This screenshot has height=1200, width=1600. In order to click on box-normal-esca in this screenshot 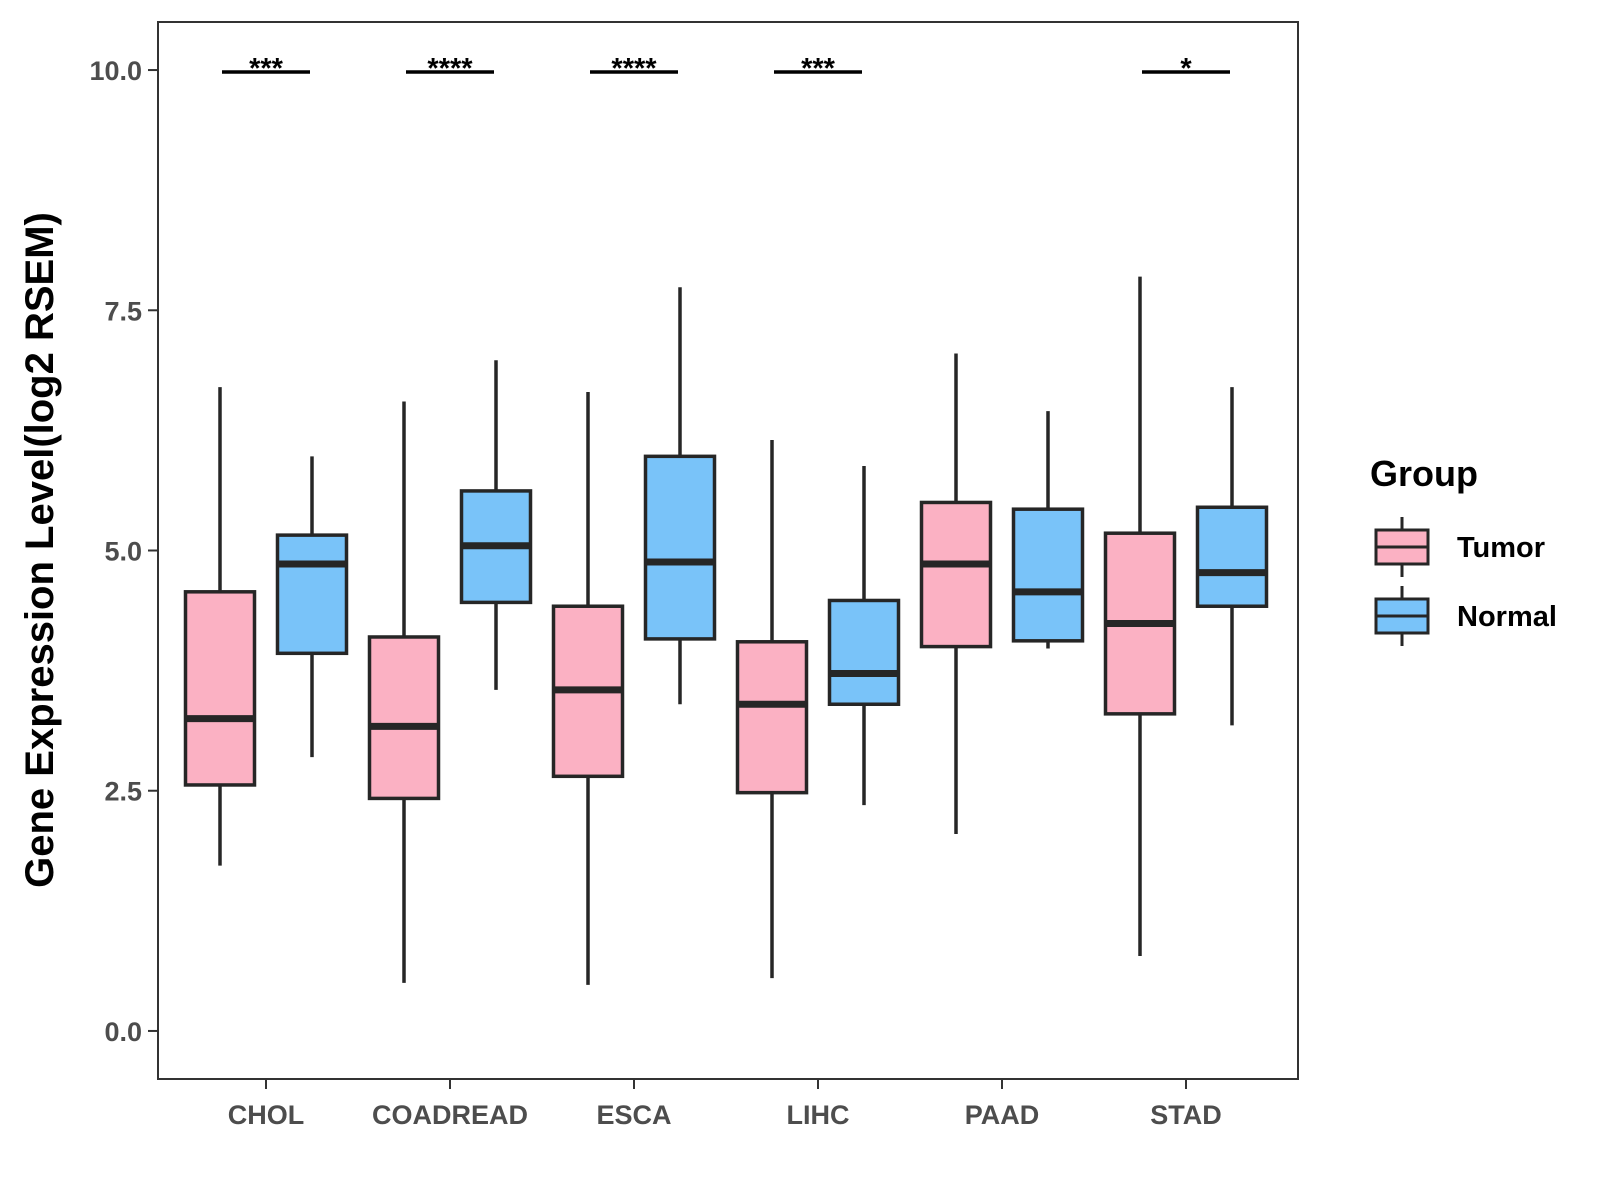, I will do `click(680, 496)`.